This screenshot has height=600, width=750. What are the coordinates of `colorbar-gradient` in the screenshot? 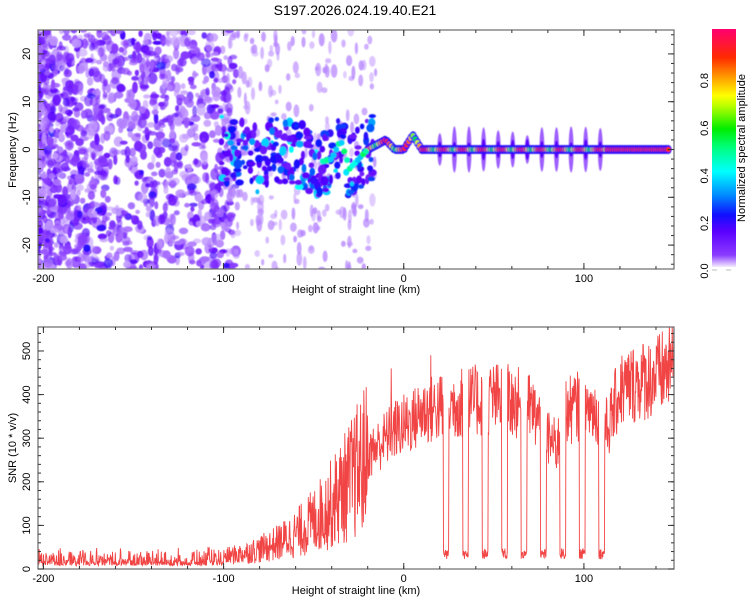 It's located at (724, 148).